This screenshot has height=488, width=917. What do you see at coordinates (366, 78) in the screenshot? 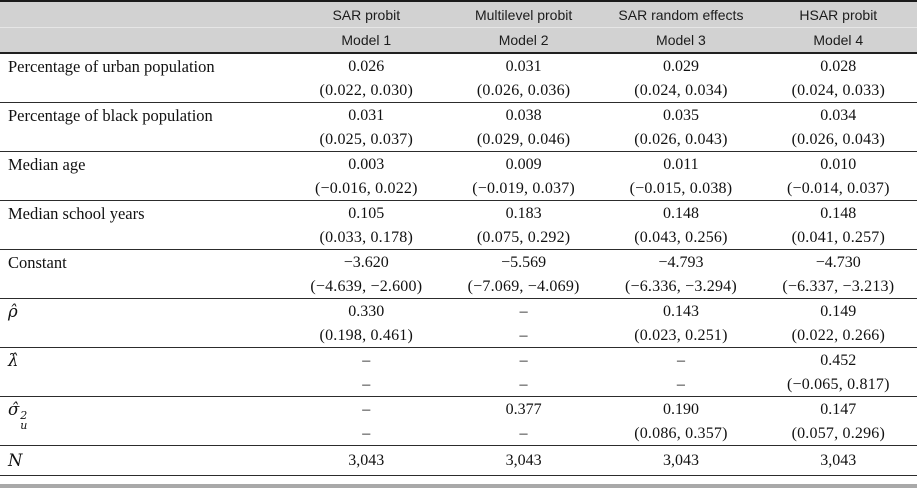
I see `cell: 0.026 (0.022, 0.030)` at bounding box center [366, 78].